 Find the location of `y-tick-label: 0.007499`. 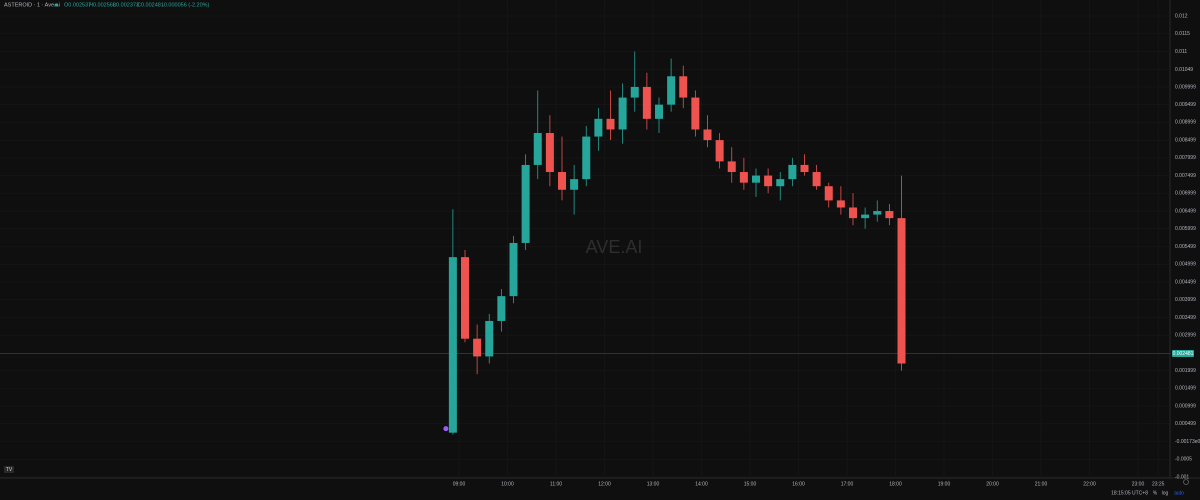

y-tick-label: 0.007499 is located at coordinates (1185, 176).